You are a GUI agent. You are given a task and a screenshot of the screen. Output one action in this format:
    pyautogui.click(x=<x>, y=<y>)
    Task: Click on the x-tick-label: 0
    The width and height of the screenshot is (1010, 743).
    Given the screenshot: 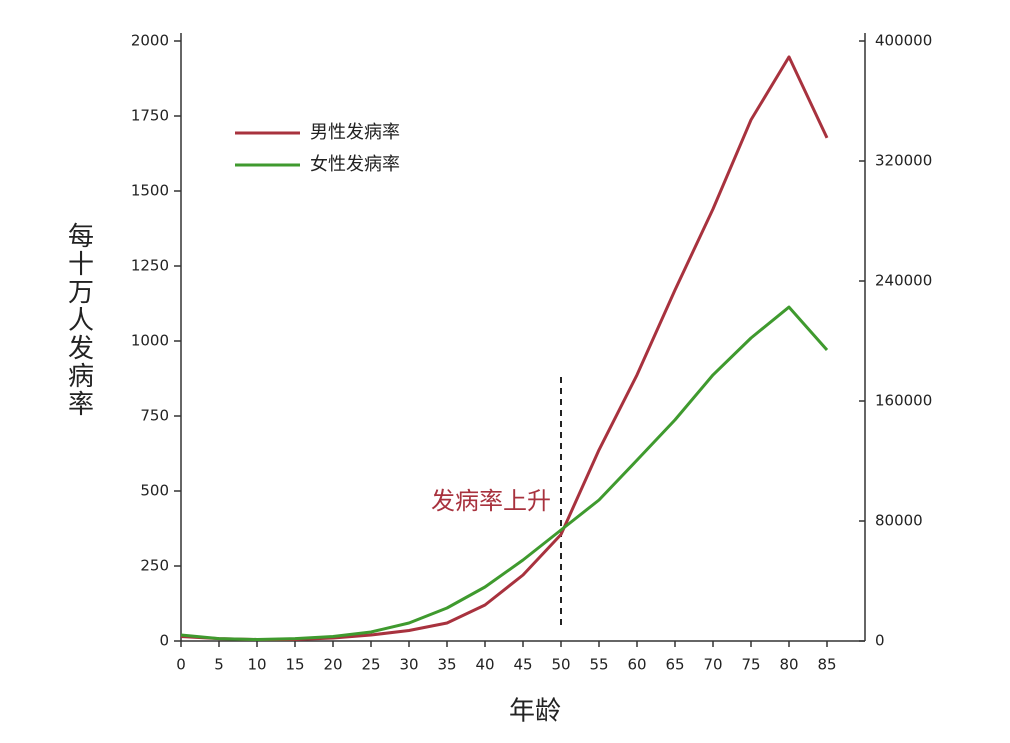 What is the action you would take?
    pyautogui.click(x=181, y=665)
    